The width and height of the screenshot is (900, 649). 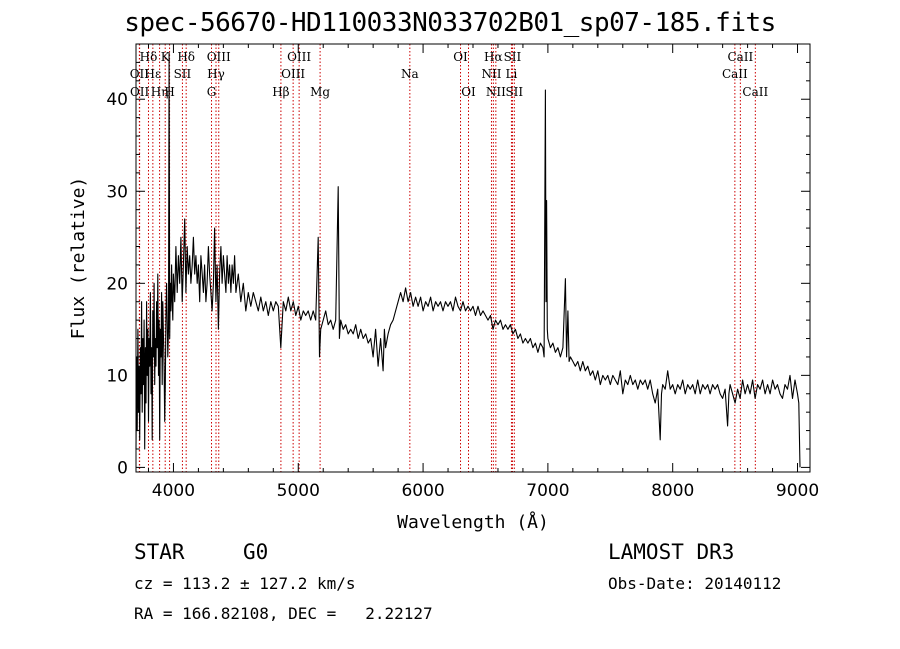 I want to click on survey-name: LAMOST DR3, so click(x=671, y=552).